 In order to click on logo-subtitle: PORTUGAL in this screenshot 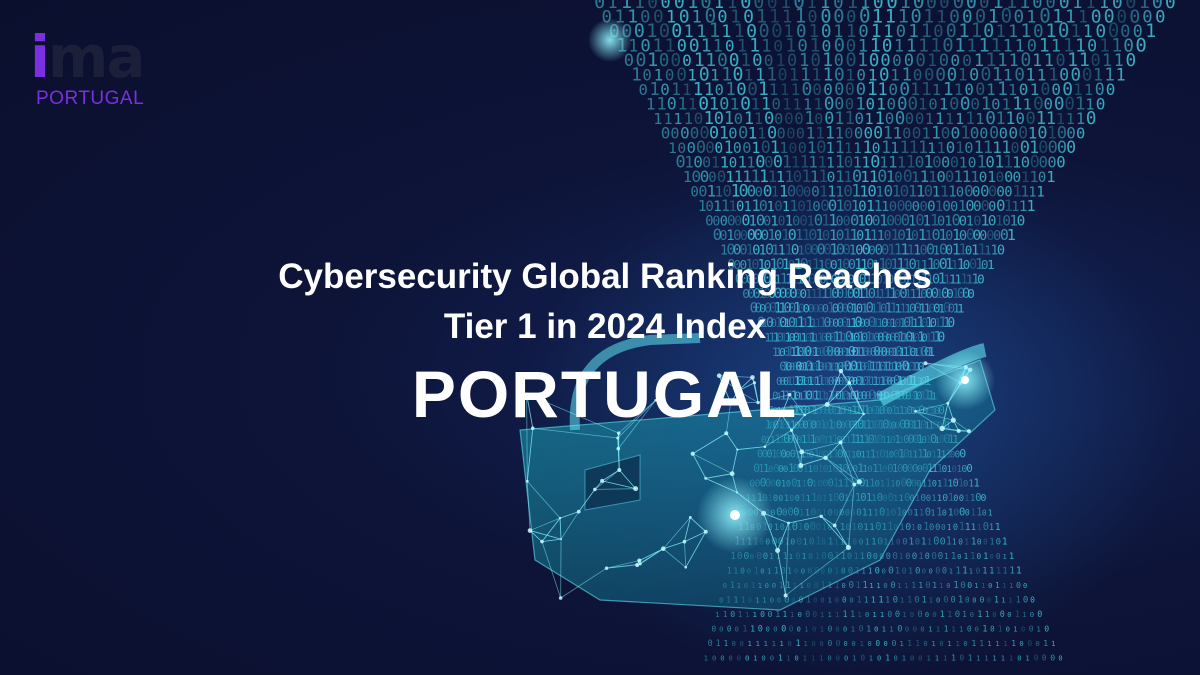, I will do `click(90, 98)`.